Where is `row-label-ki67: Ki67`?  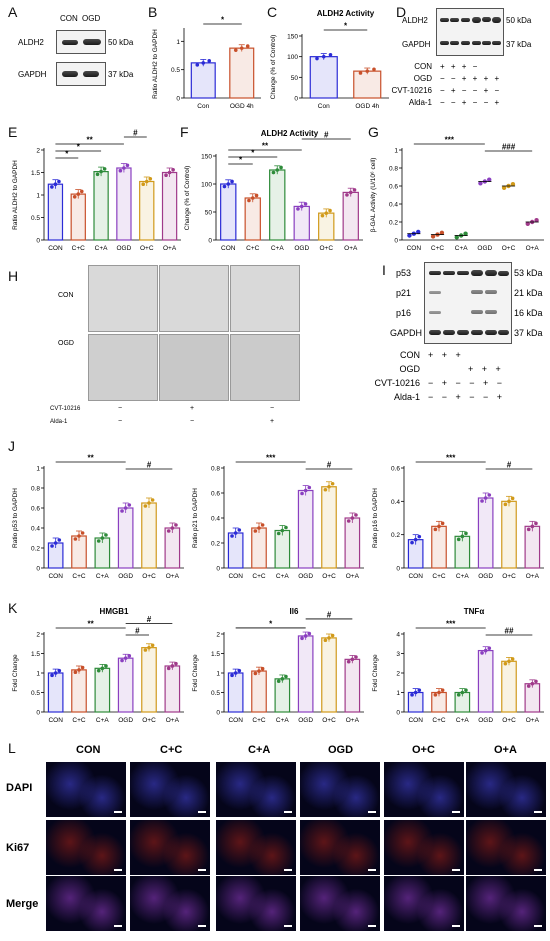 row-label-ki67: Ki67 is located at coordinates (18, 848).